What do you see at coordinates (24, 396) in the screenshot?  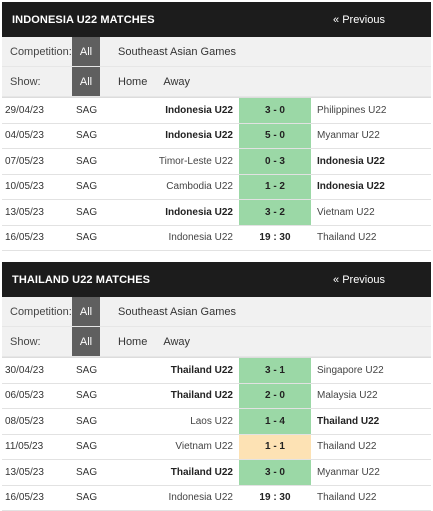 I see `match-date: 06/05/23` at bounding box center [24, 396].